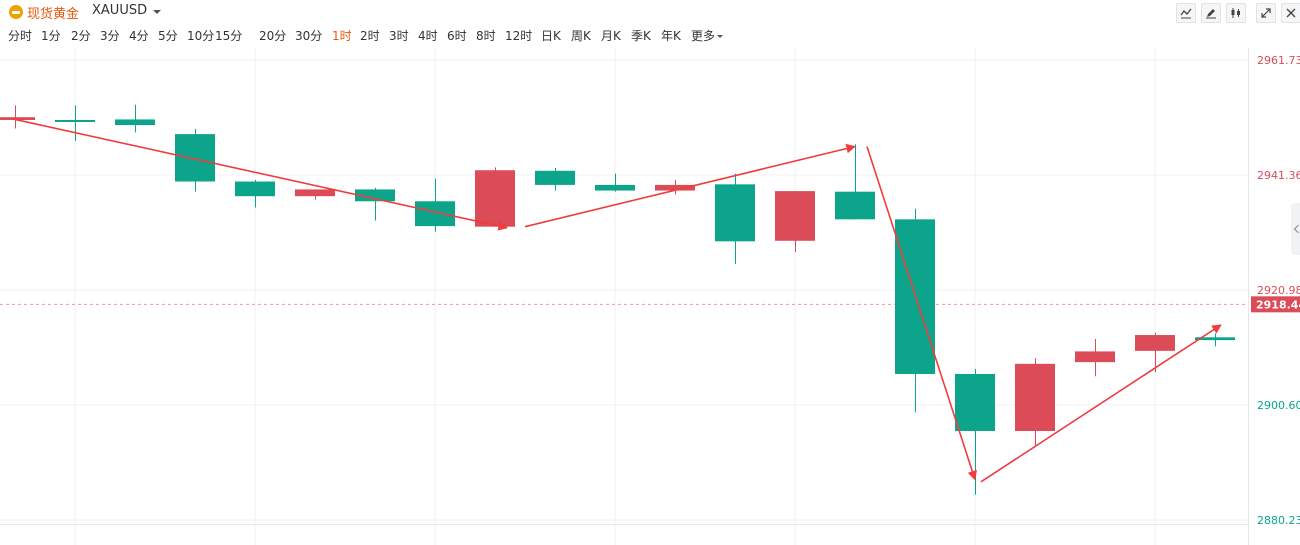 This screenshot has width=1300, height=545. I want to click on period-tab-label: 20分, so click(273, 36).